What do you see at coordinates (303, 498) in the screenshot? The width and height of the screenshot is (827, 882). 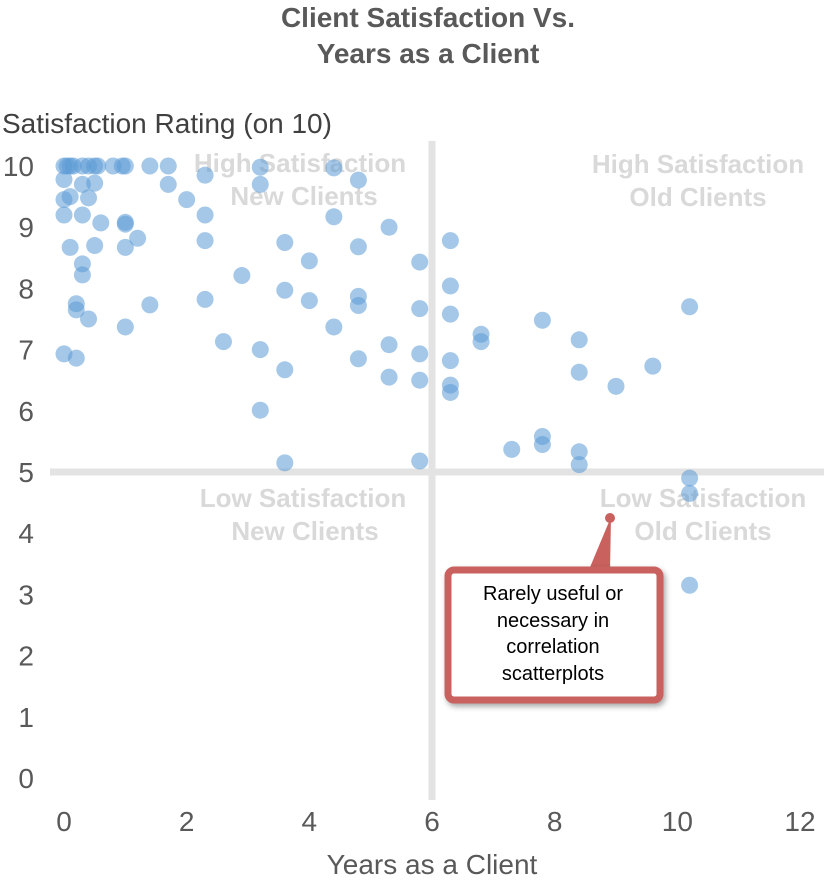 I see `quadrant-label-bottom-left-1: Low Satisfaction` at bounding box center [303, 498].